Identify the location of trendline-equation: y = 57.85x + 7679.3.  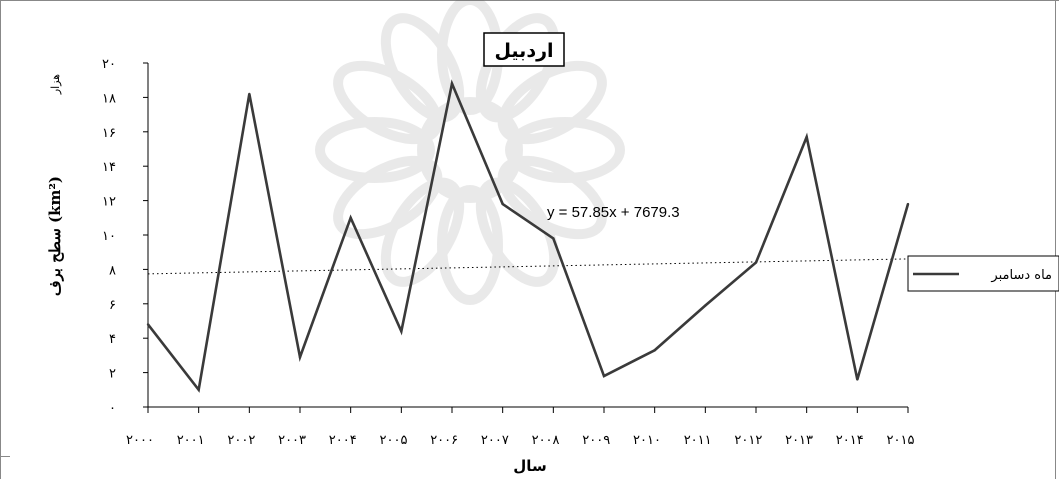
(613, 212).